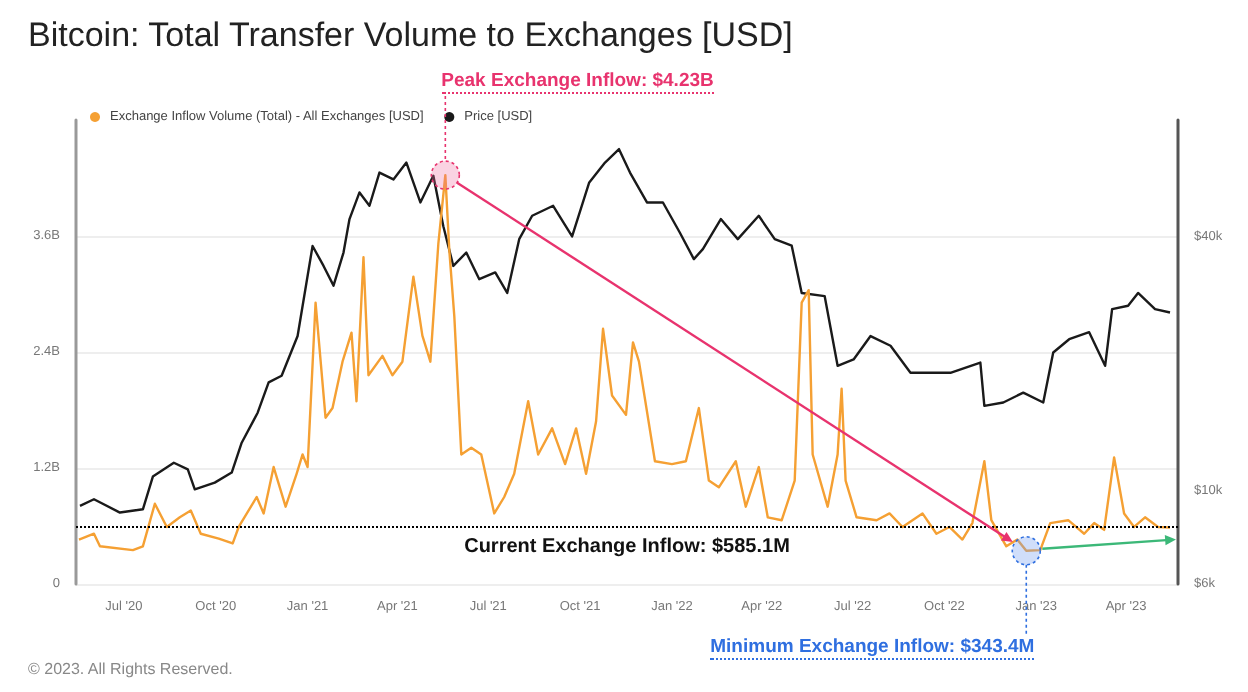 This screenshot has height=692, width=1248. Describe the element at coordinates (577, 82) in the screenshot. I see `annotation: Peak Exchange Inflow: $4.23B` at that location.